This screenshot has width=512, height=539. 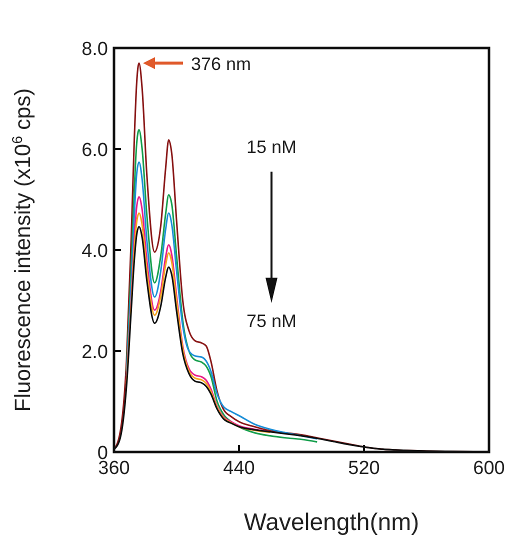 What do you see at coordinates (271, 320) in the screenshot?
I see `annotation: 75 nM` at bounding box center [271, 320].